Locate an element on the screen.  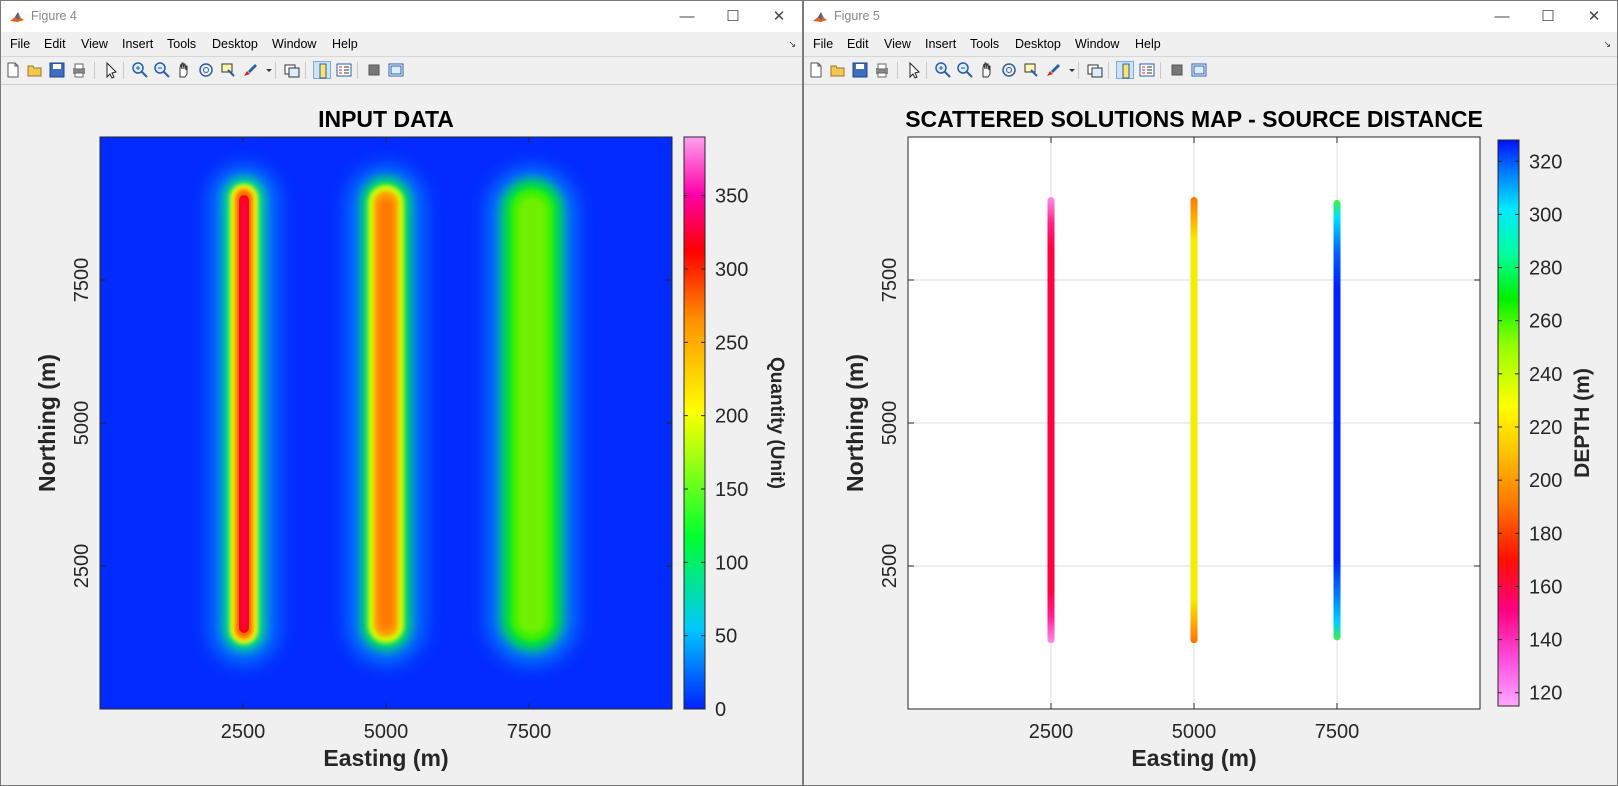
y-tick-label: 5000 is located at coordinates (890, 423).